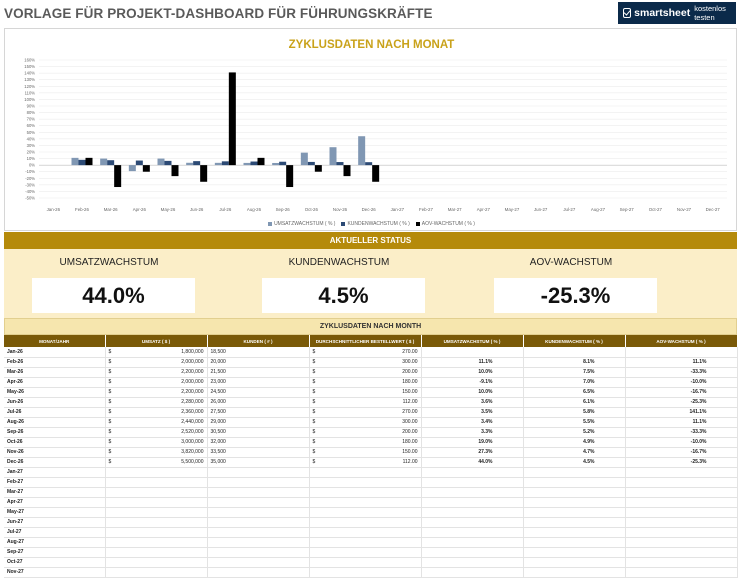 This screenshot has height=578, width=741. I want to click on kpi-label: UMSATZWACHSTUM, so click(109, 262).